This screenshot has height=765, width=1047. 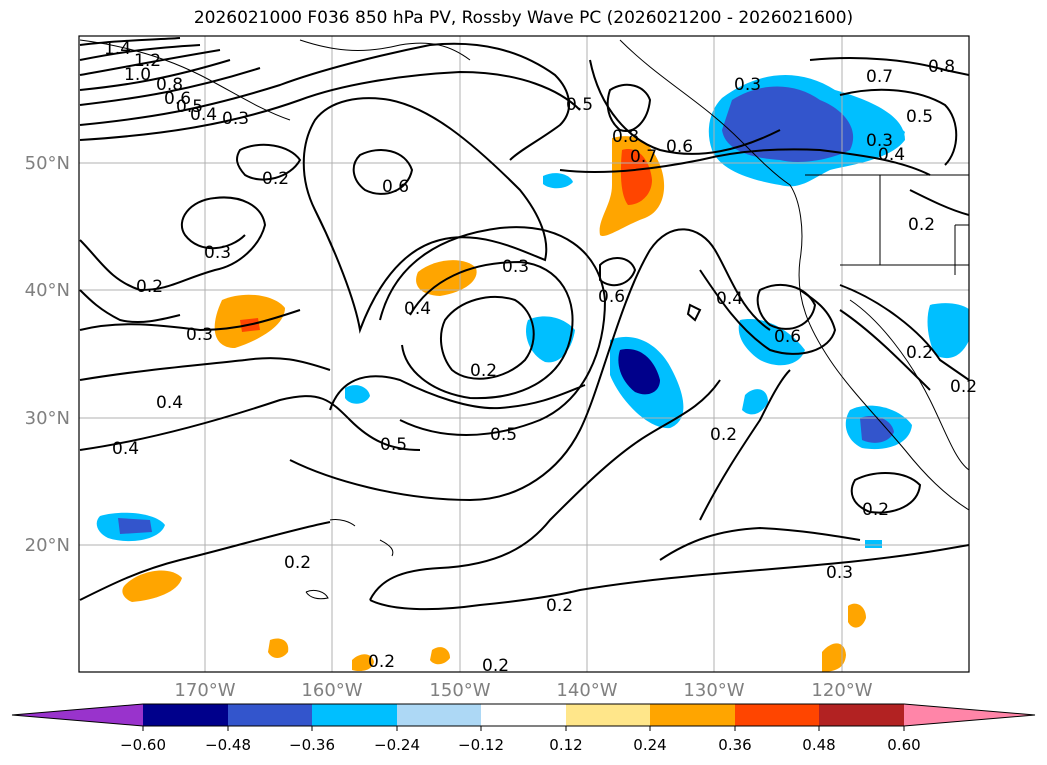 I want to click on colorbar-tick-label: 0.36, so click(x=734, y=745).